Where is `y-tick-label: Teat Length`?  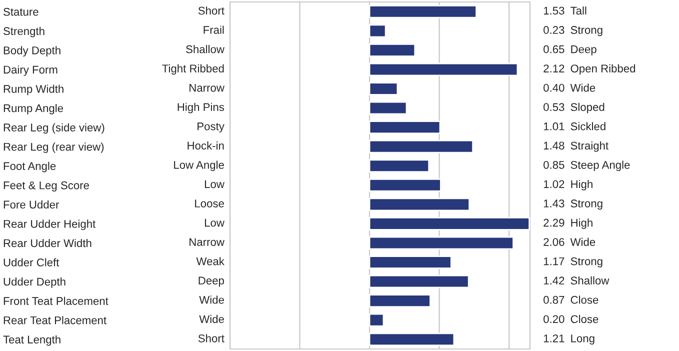
y-tick-label: Teat Length is located at coordinates (31, 340).